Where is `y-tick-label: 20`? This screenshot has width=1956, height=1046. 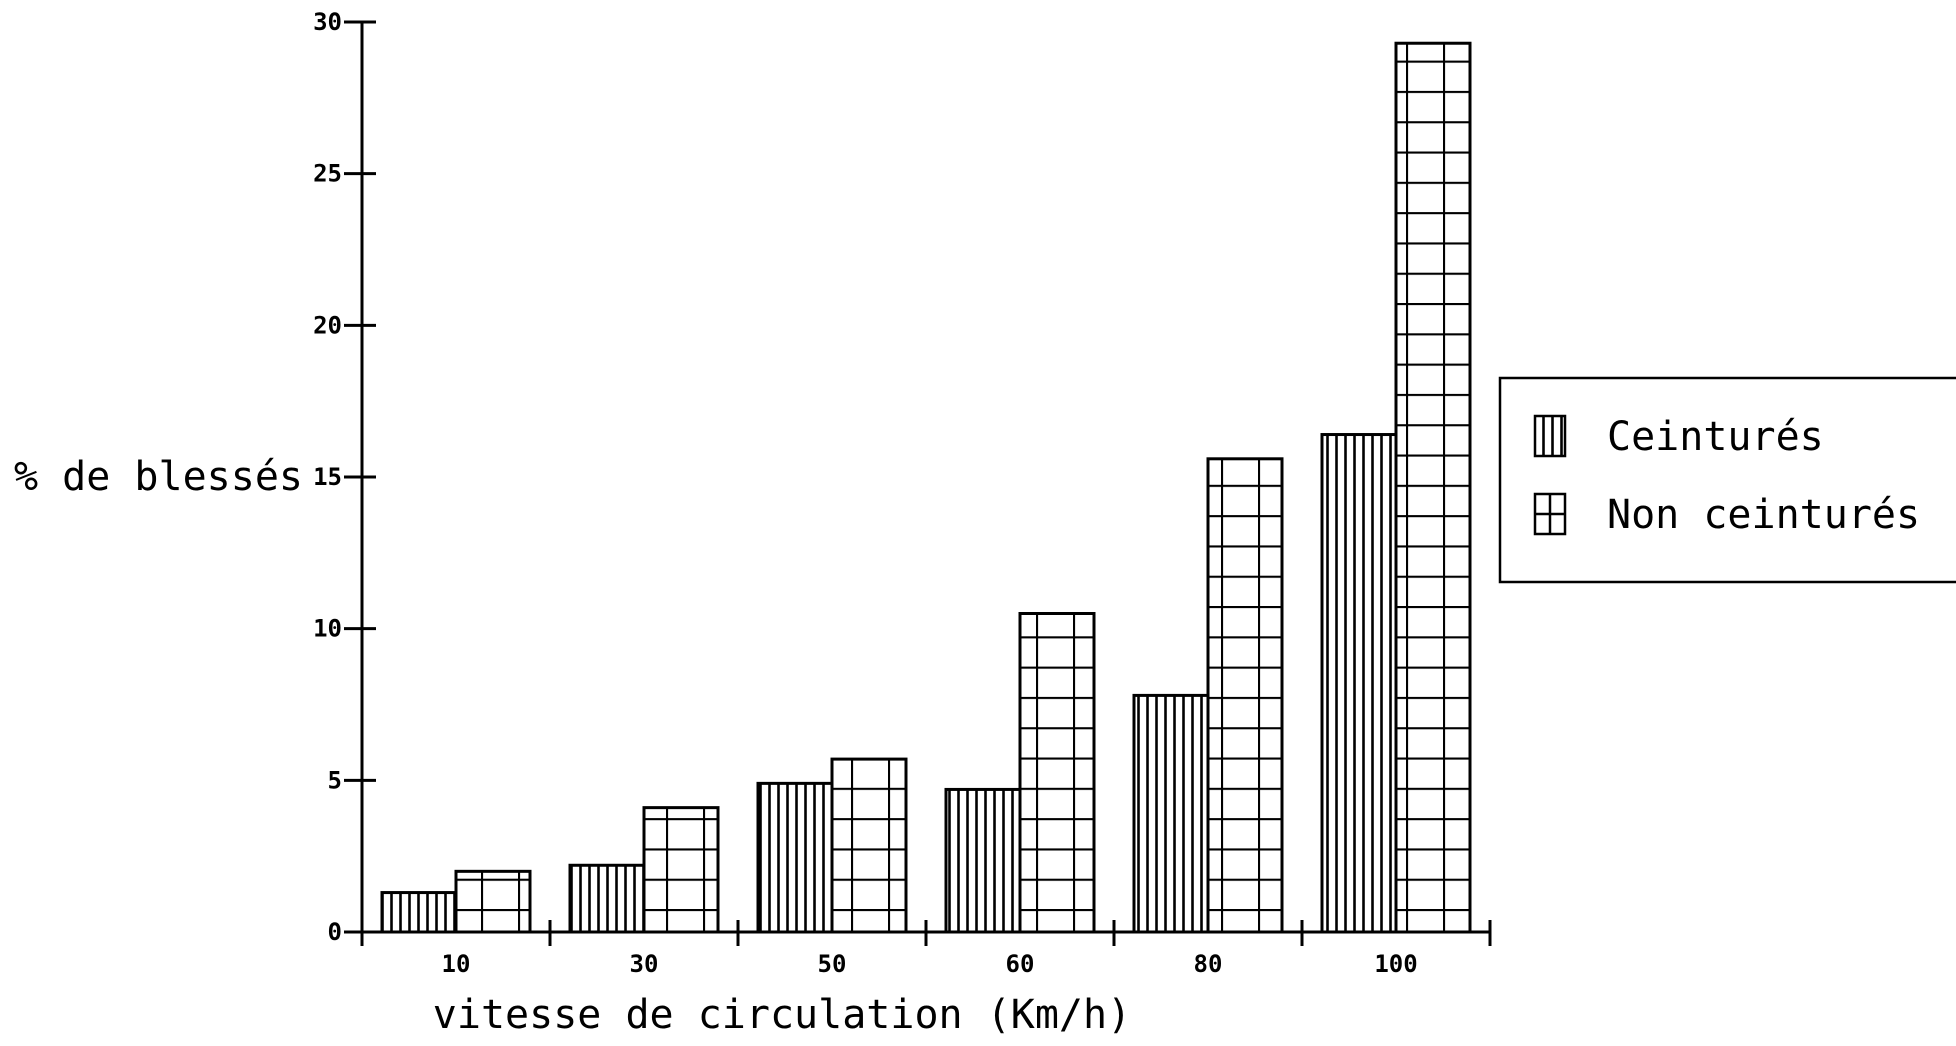 y-tick-label: 20 is located at coordinates (327, 325).